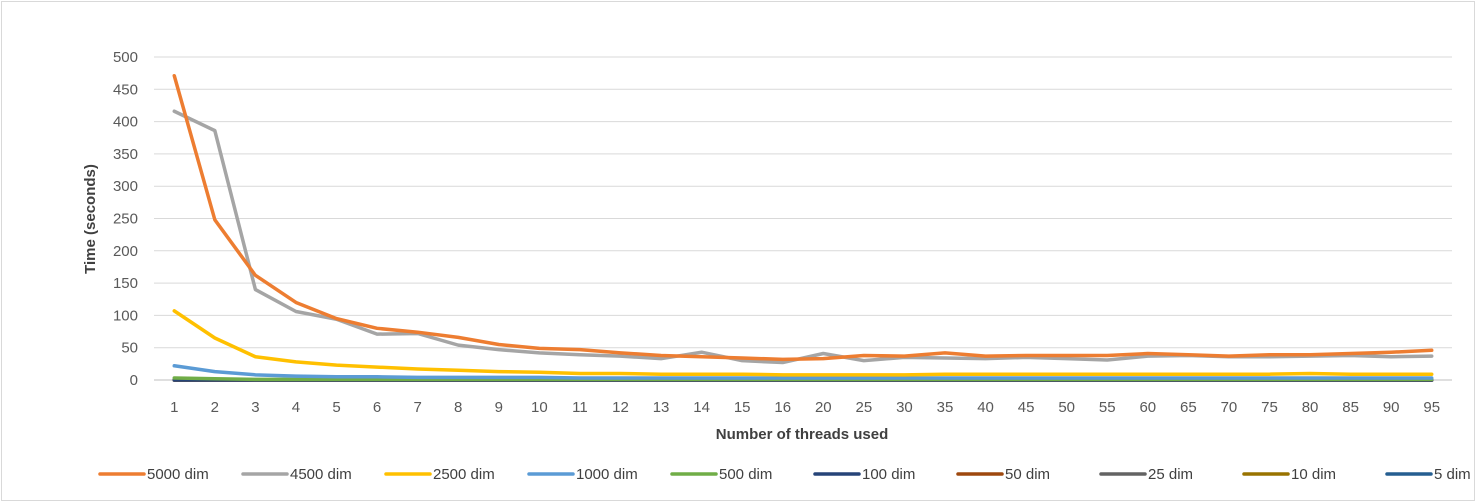 The width and height of the screenshot is (1478, 504). Describe the element at coordinates (802, 434) in the screenshot. I see `x-axis-title: Number of threads used` at that location.